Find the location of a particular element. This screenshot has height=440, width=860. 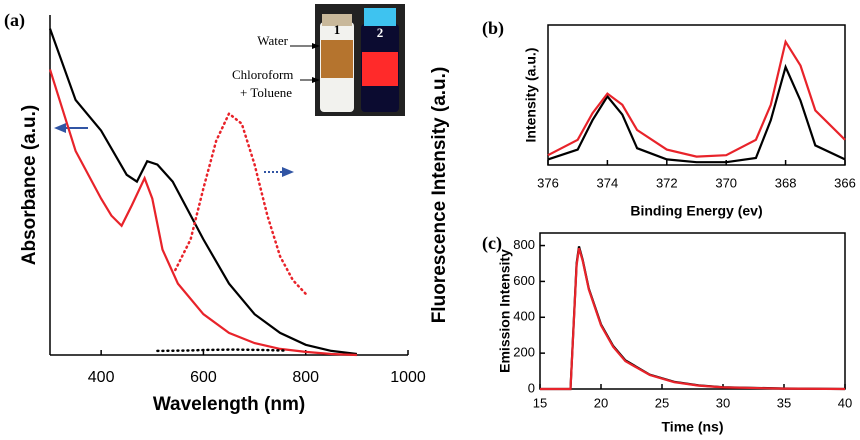

x-tick-label: 368 is located at coordinates (786, 182).